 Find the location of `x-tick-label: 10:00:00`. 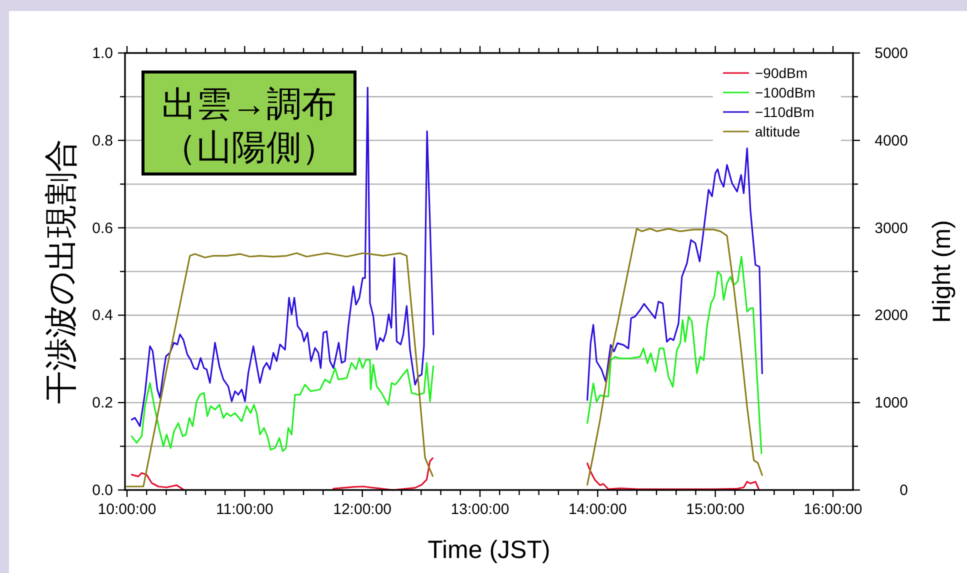

x-tick-label: 10:00:00 is located at coordinates (127, 509).